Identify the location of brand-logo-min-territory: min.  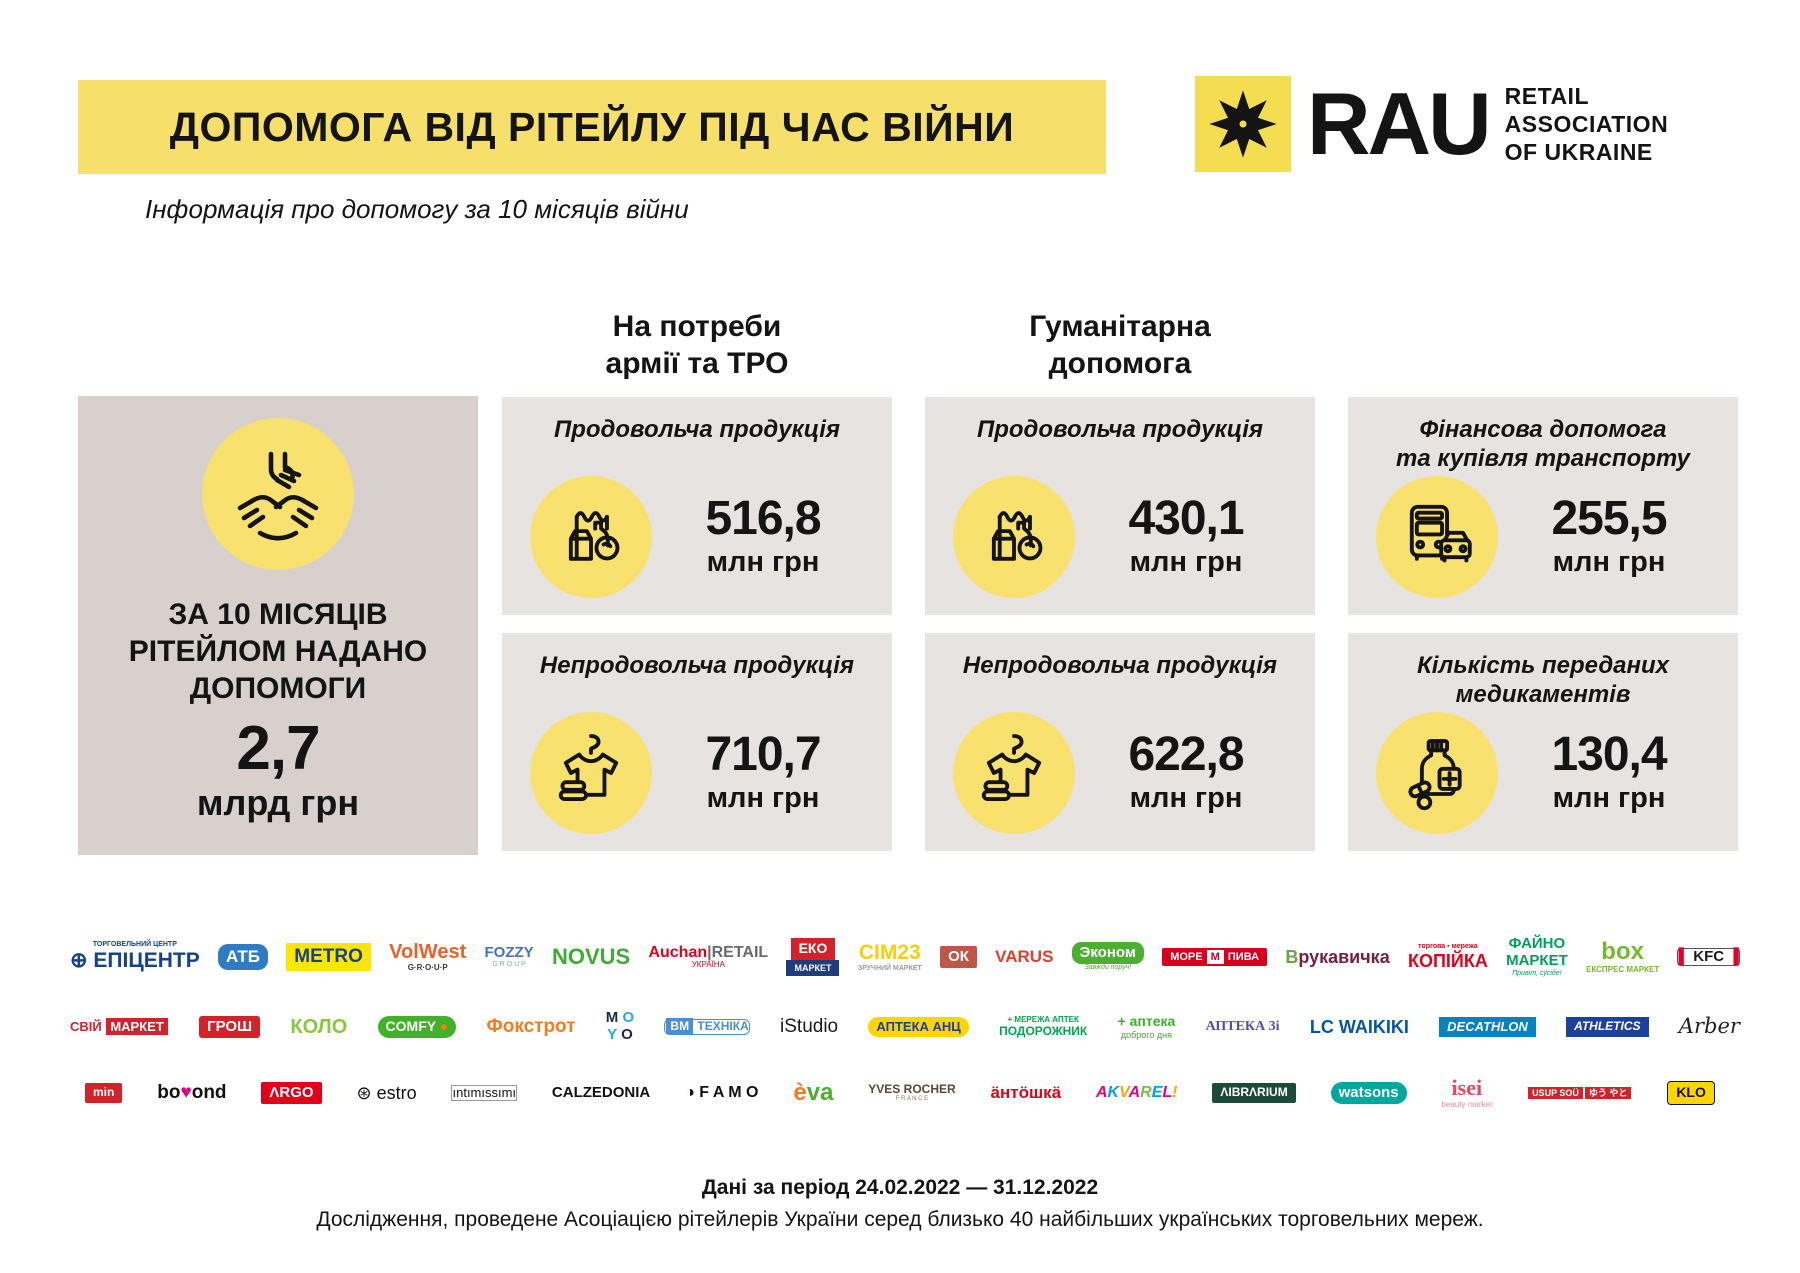
(104, 1093).